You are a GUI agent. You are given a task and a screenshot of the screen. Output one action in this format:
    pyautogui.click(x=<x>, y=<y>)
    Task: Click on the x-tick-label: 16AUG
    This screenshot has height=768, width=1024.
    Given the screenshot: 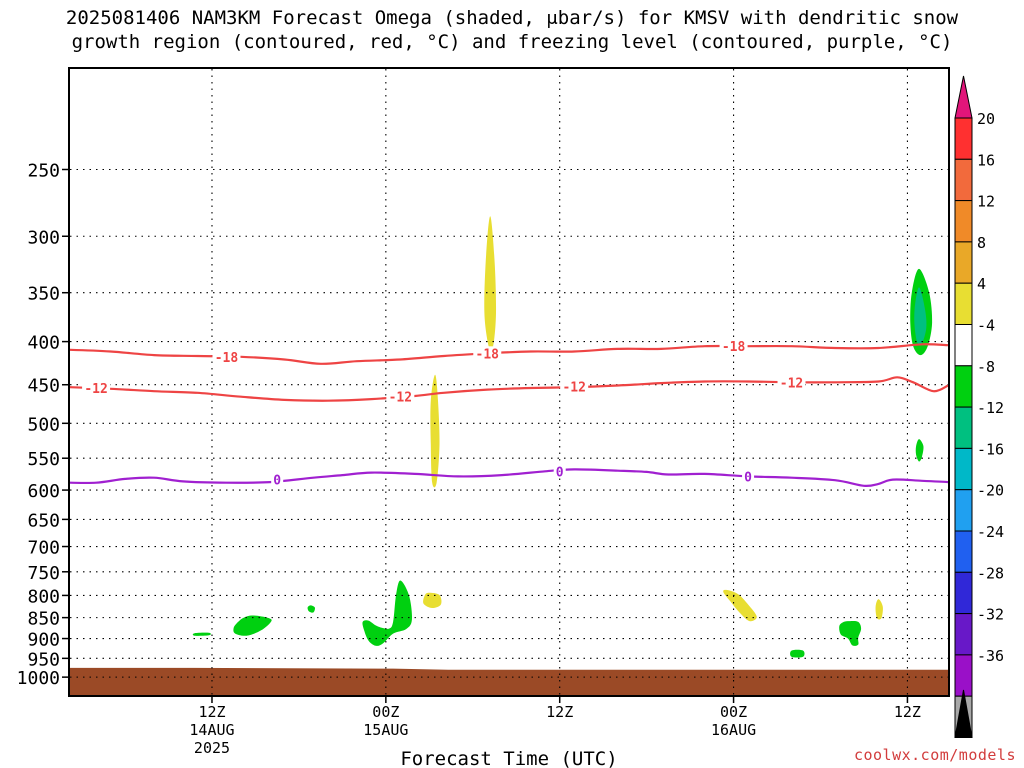 What is the action you would take?
    pyautogui.click(x=733, y=730)
    